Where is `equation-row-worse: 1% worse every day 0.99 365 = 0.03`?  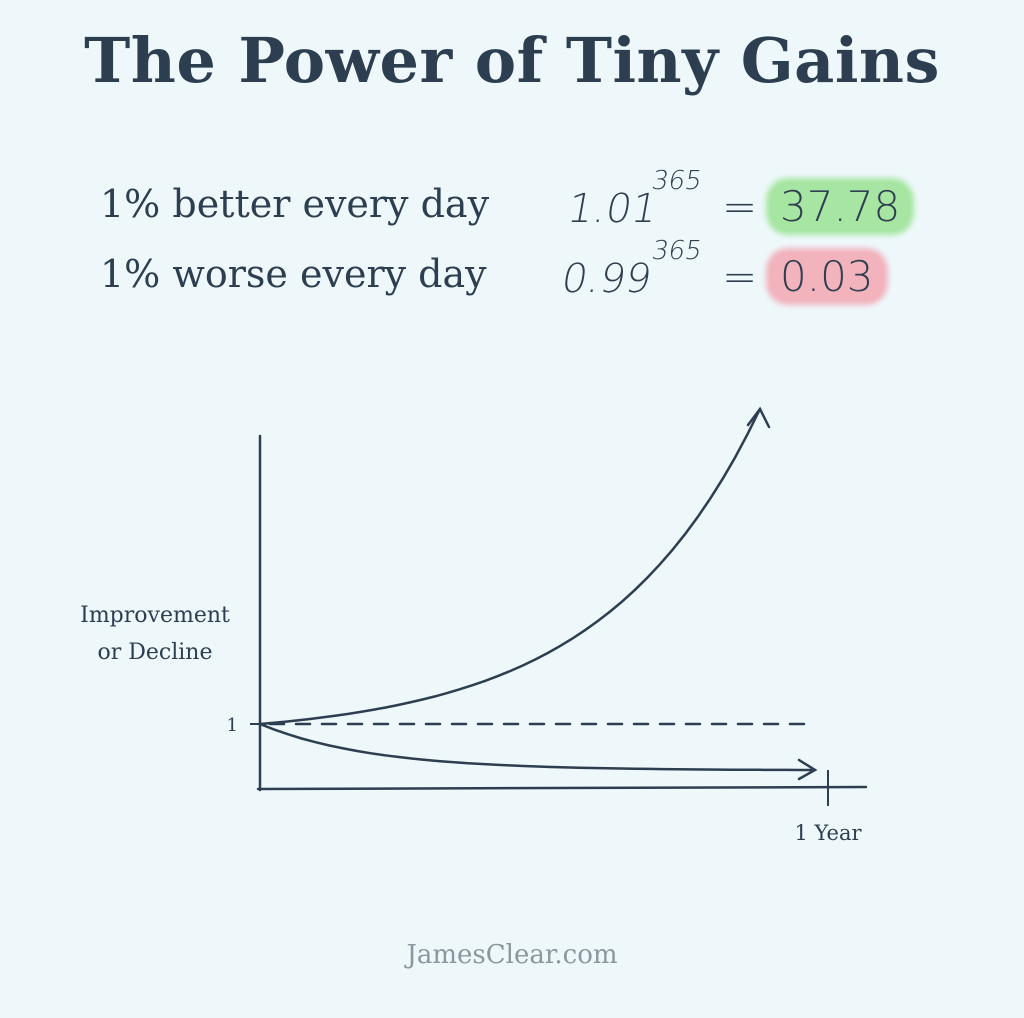 equation-row-worse: 1% worse every day 0.99 365 = 0.03 is located at coordinates (512, 272).